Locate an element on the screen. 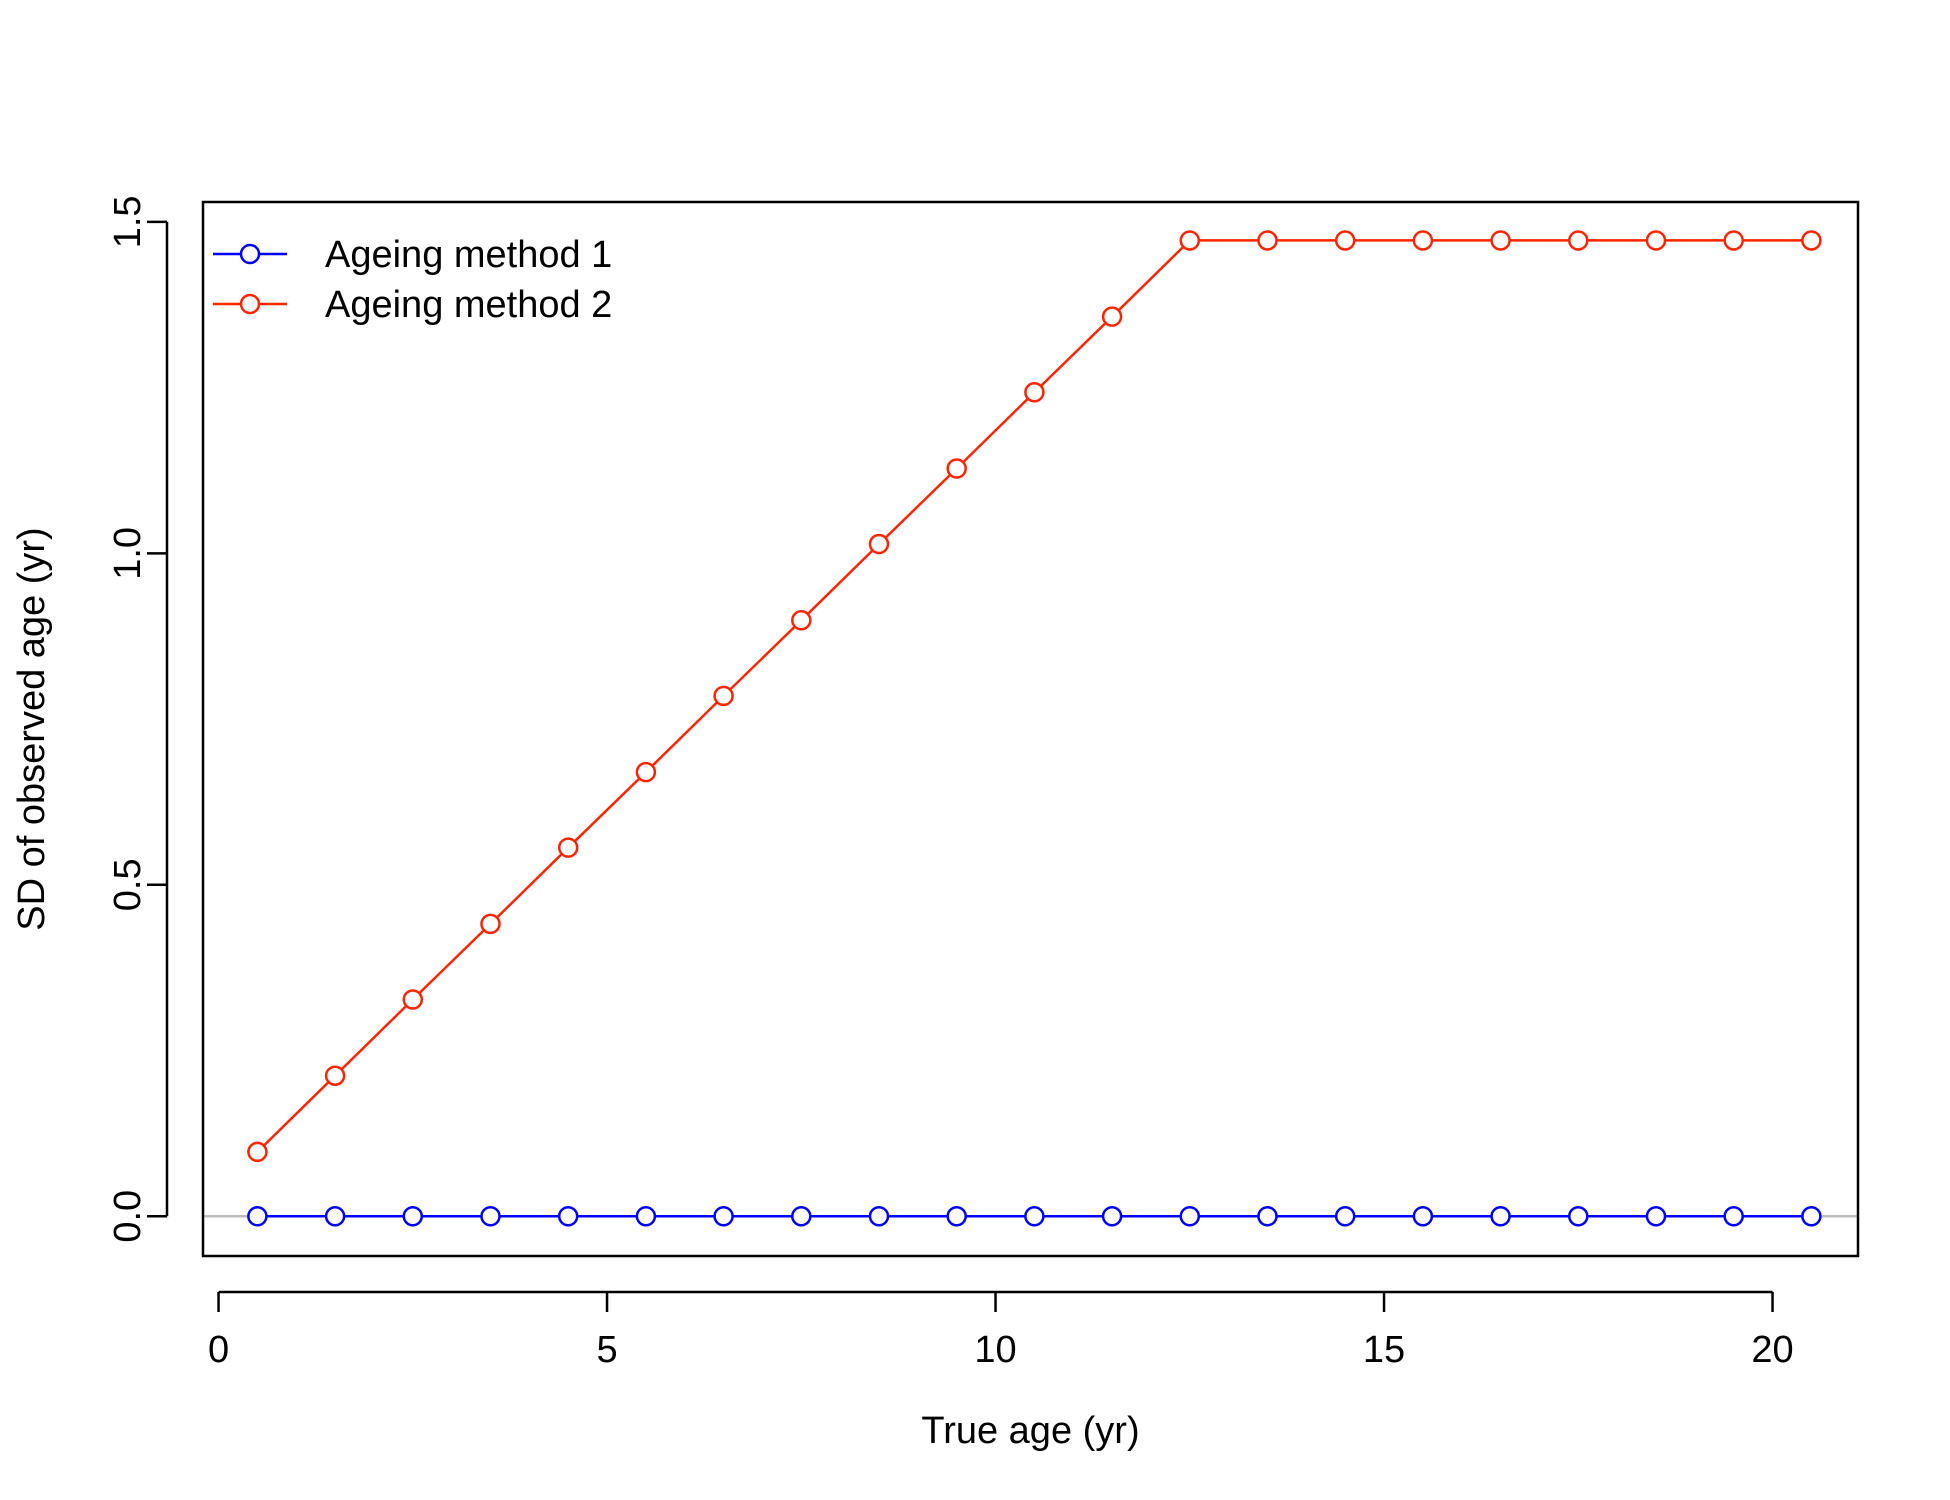 The height and width of the screenshot is (1500, 1950). legend-label-series-2: Ageing method 2 is located at coordinates (468, 305).